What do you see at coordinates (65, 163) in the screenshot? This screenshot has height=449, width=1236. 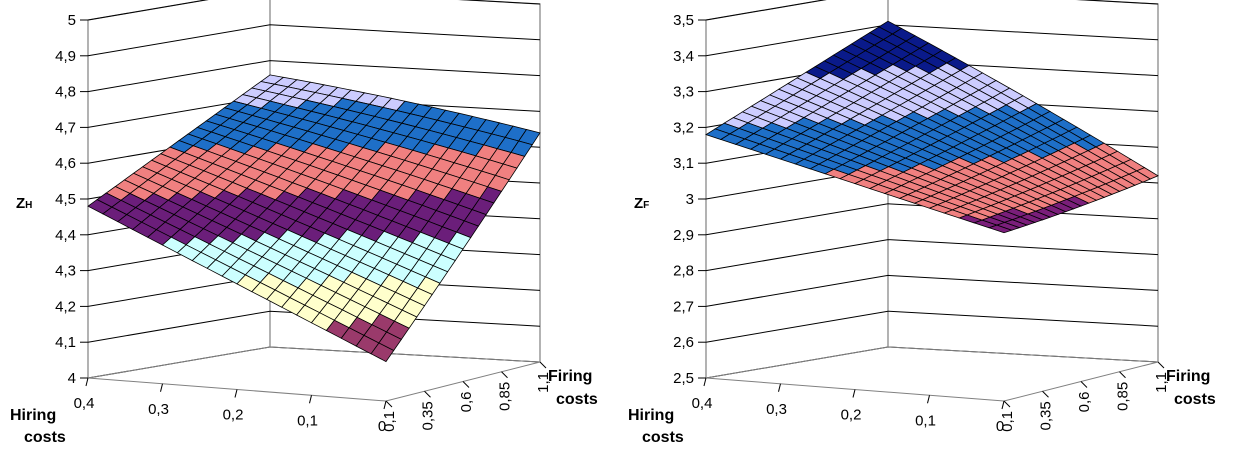 I see `z-tick-label: 4,6` at bounding box center [65, 163].